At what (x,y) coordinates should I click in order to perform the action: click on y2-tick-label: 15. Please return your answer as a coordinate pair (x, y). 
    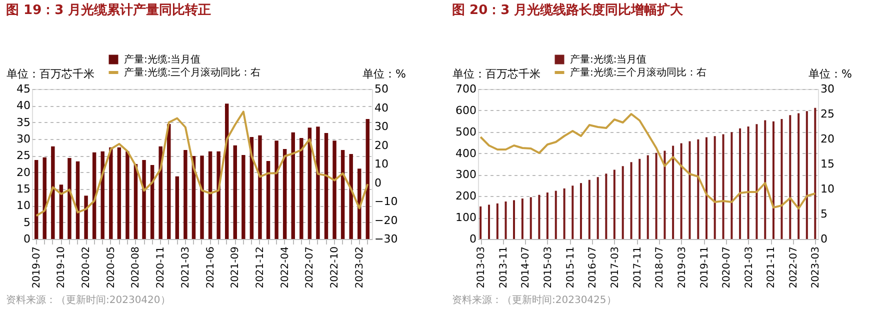
    Looking at the image, I should click on (827, 164).